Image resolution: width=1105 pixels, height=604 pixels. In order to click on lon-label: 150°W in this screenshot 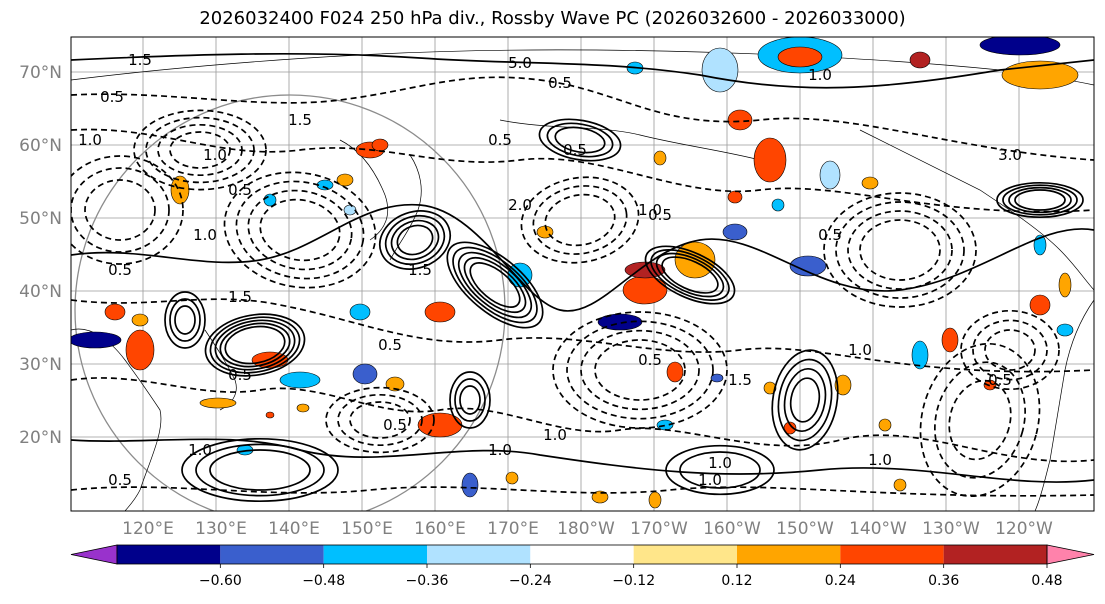, I will do `click(805, 529)`.